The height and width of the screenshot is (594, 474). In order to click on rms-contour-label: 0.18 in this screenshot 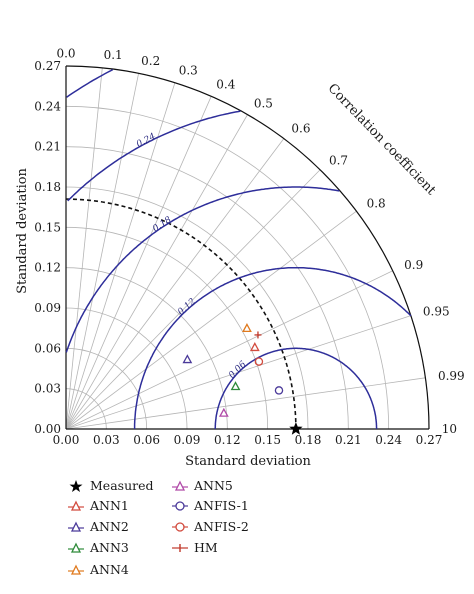, I will do `click(162, 224)`.